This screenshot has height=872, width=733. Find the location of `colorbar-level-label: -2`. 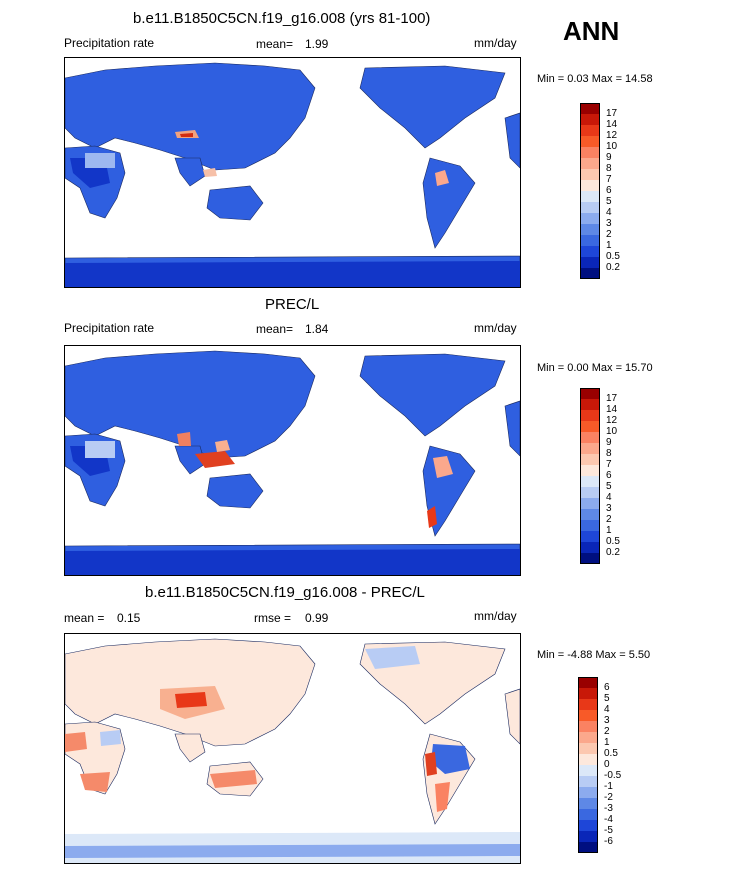

colorbar-level-label: -2 is located at coordinates (608, 797).